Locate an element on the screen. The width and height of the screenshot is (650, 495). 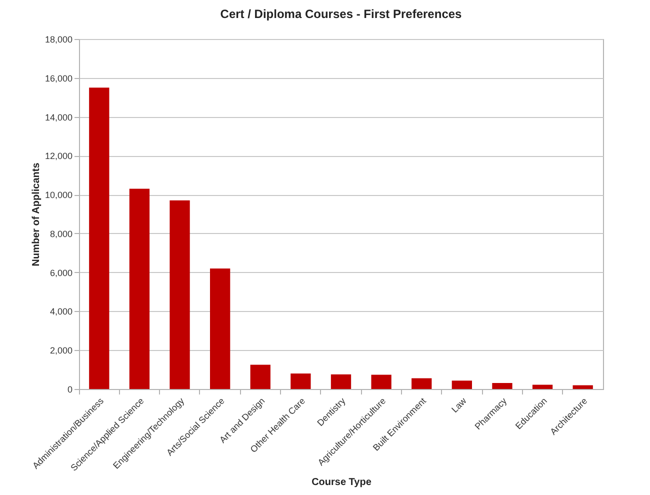
y-tick-label: 16,000 is located at coordinates (58, 78).